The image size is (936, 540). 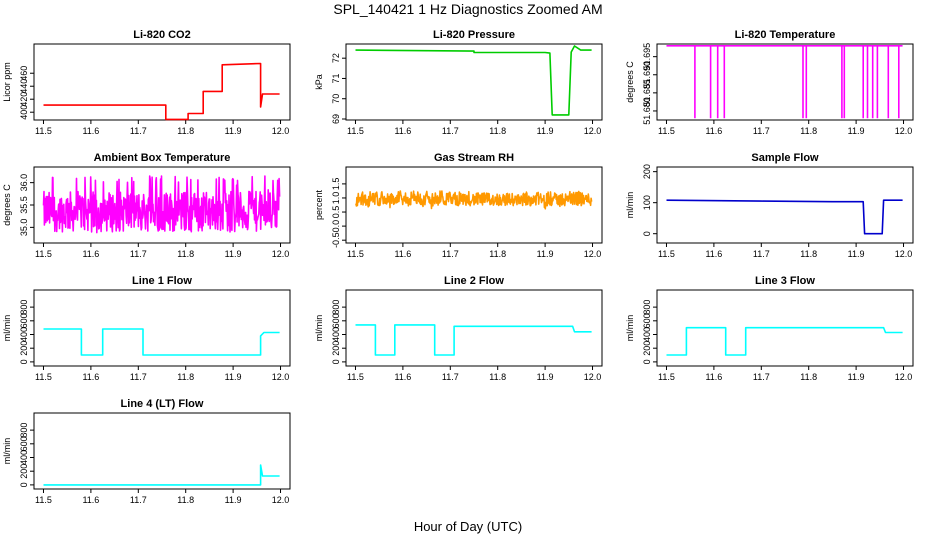 I want to click on y-tick-label: 69, so click(x=336, y=119).